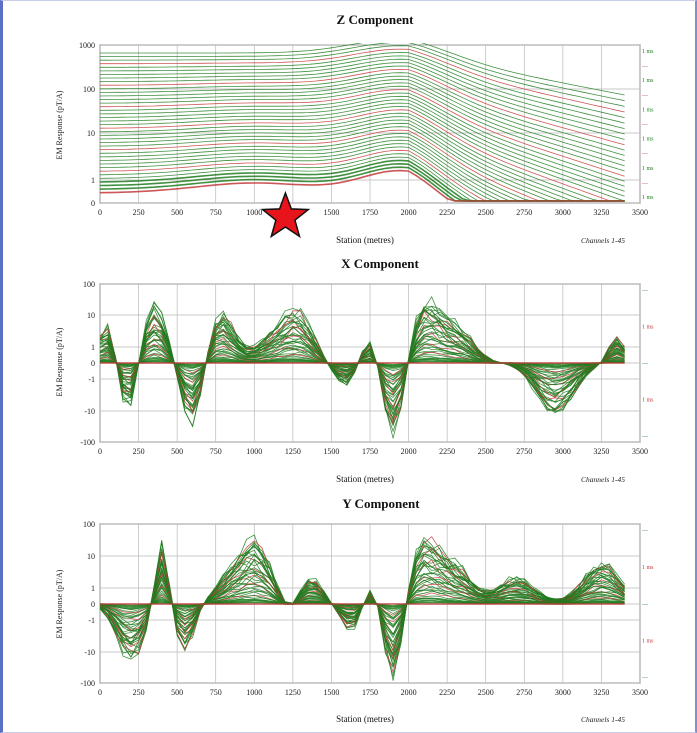  What do you see at coordinates (380, 263) in the screenshot?
I see `chart-title: X Component` at bounding box center [380, 263].